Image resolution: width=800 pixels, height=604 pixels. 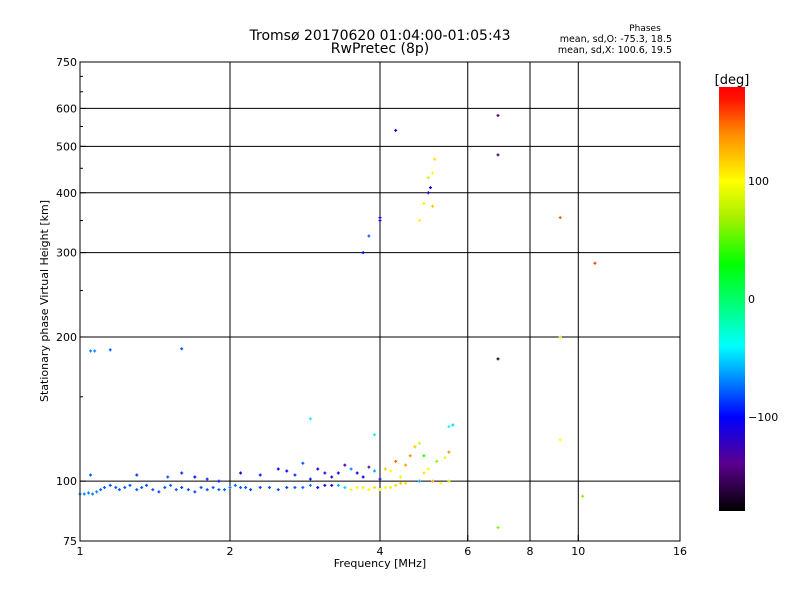 I want to click on x-tick-label: 16, so click(x=680, y=551).